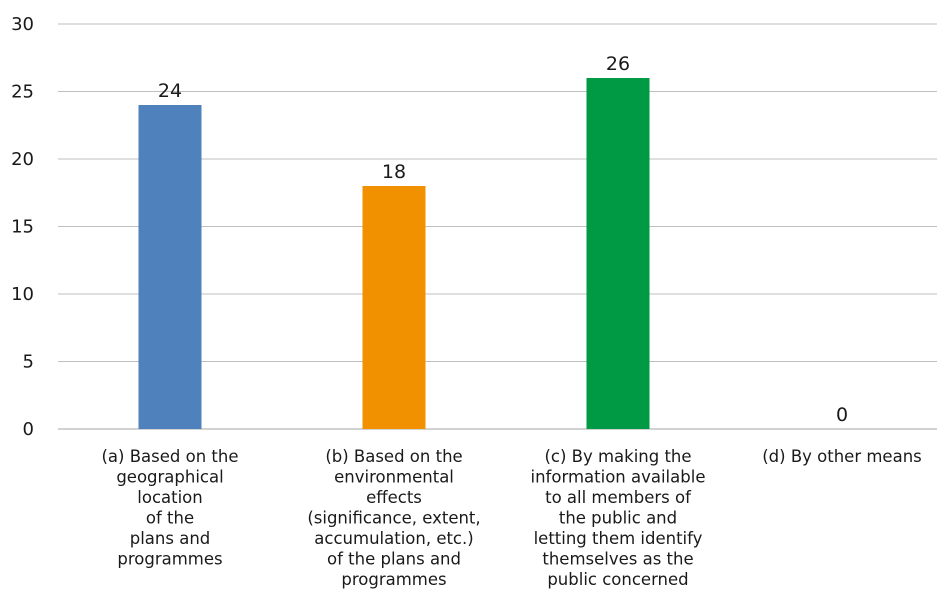 This screenshot has height=610, width=939. I want to click on category-label-line: the public and, so click(618, 518).